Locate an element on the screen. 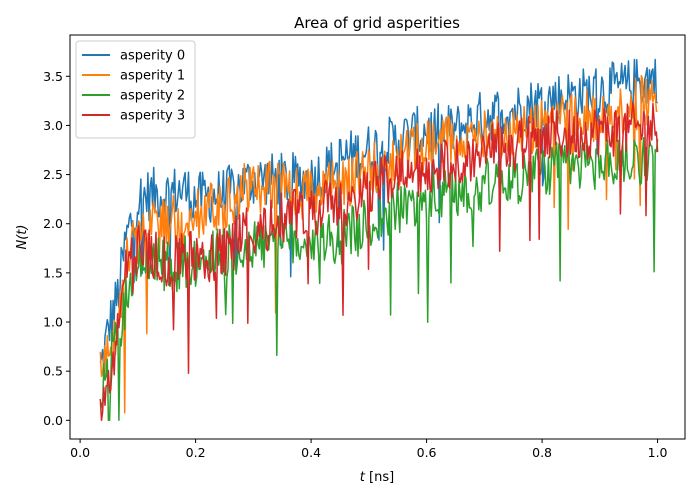 Image resolution: width=700 pixels, height=500 pixels. x-axis-label: t [ns] is located at coordinates (377, 477).